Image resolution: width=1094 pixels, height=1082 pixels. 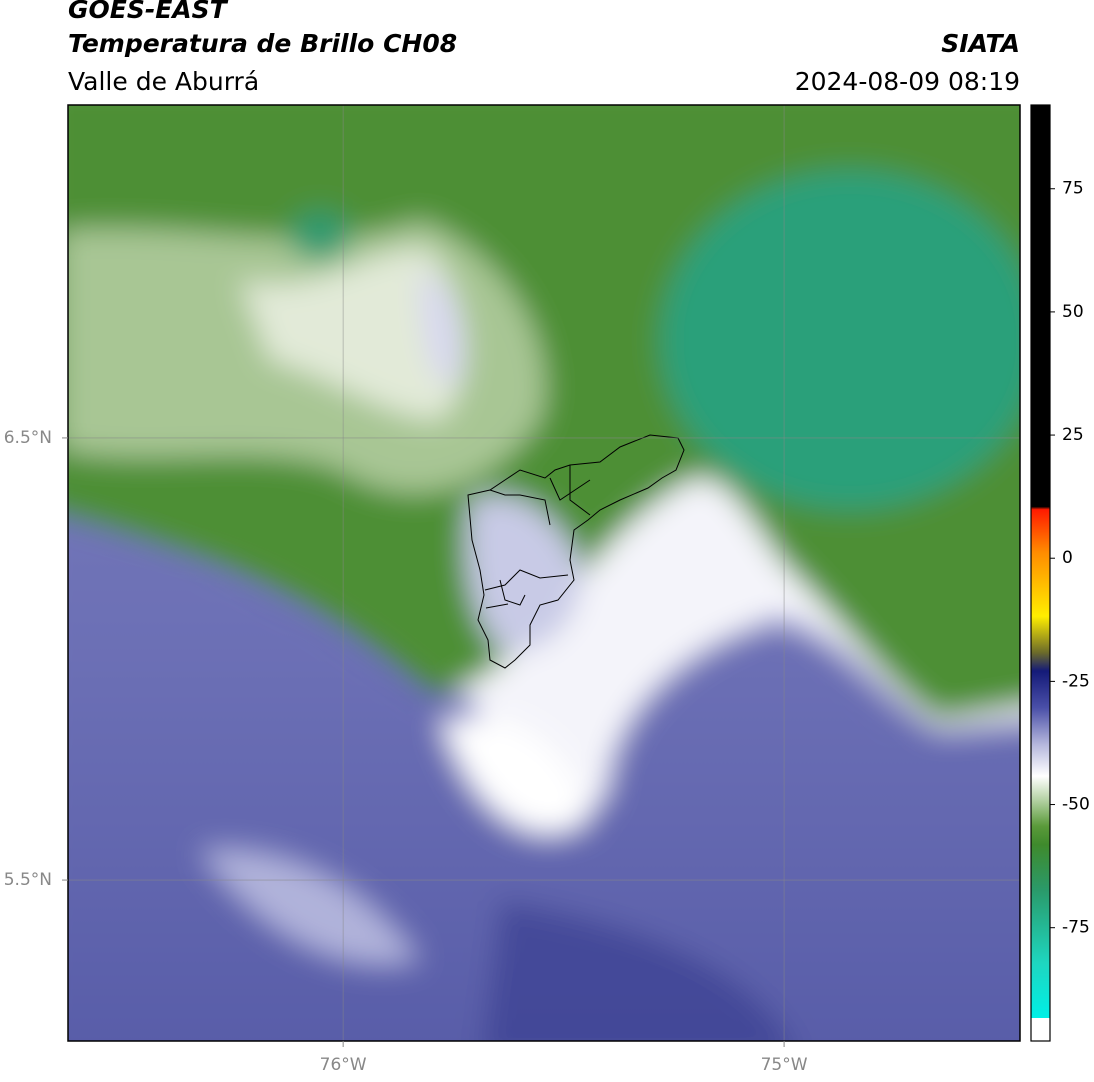 What do you see at coordinates (343, 1065) in the screenshot?
I see `x-tick-label: 76°W` at bounding box center [343, 1065].